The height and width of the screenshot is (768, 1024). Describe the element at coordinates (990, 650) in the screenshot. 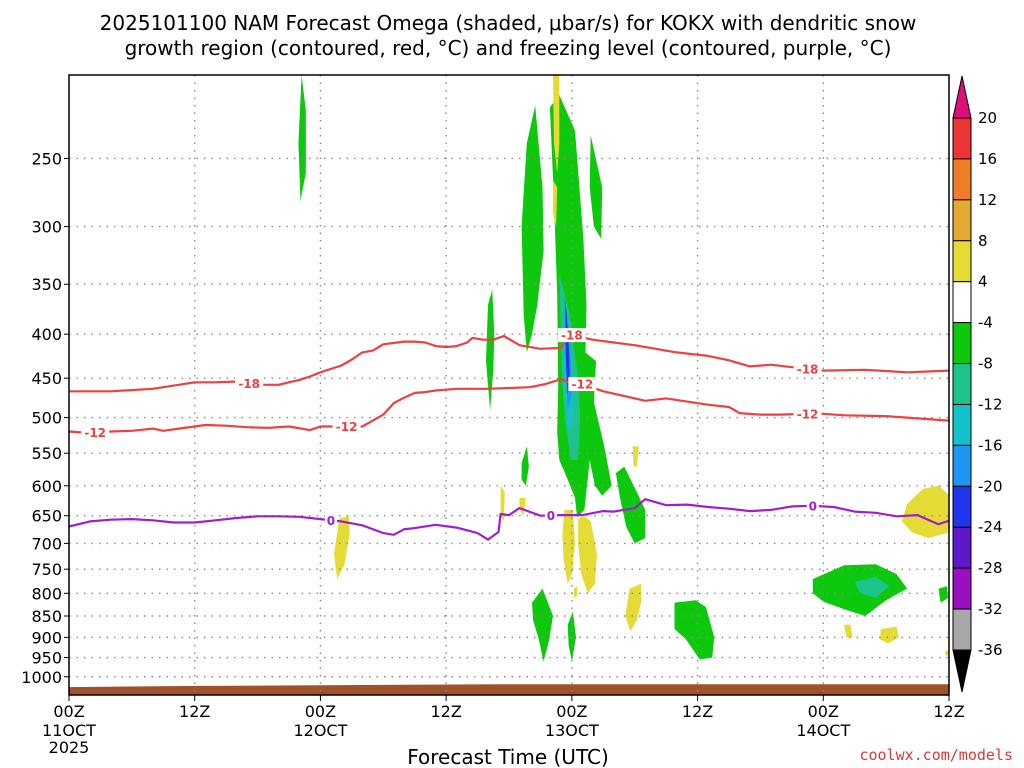

I see `colorbar-tick-label: -36` at that location.